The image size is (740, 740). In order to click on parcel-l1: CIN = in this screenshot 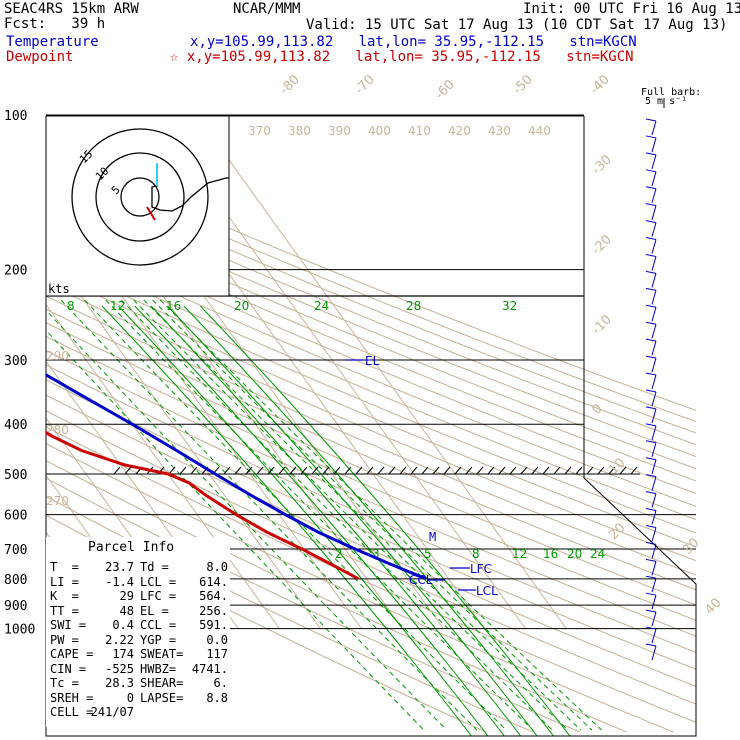, I will do `click(68, 668)`.